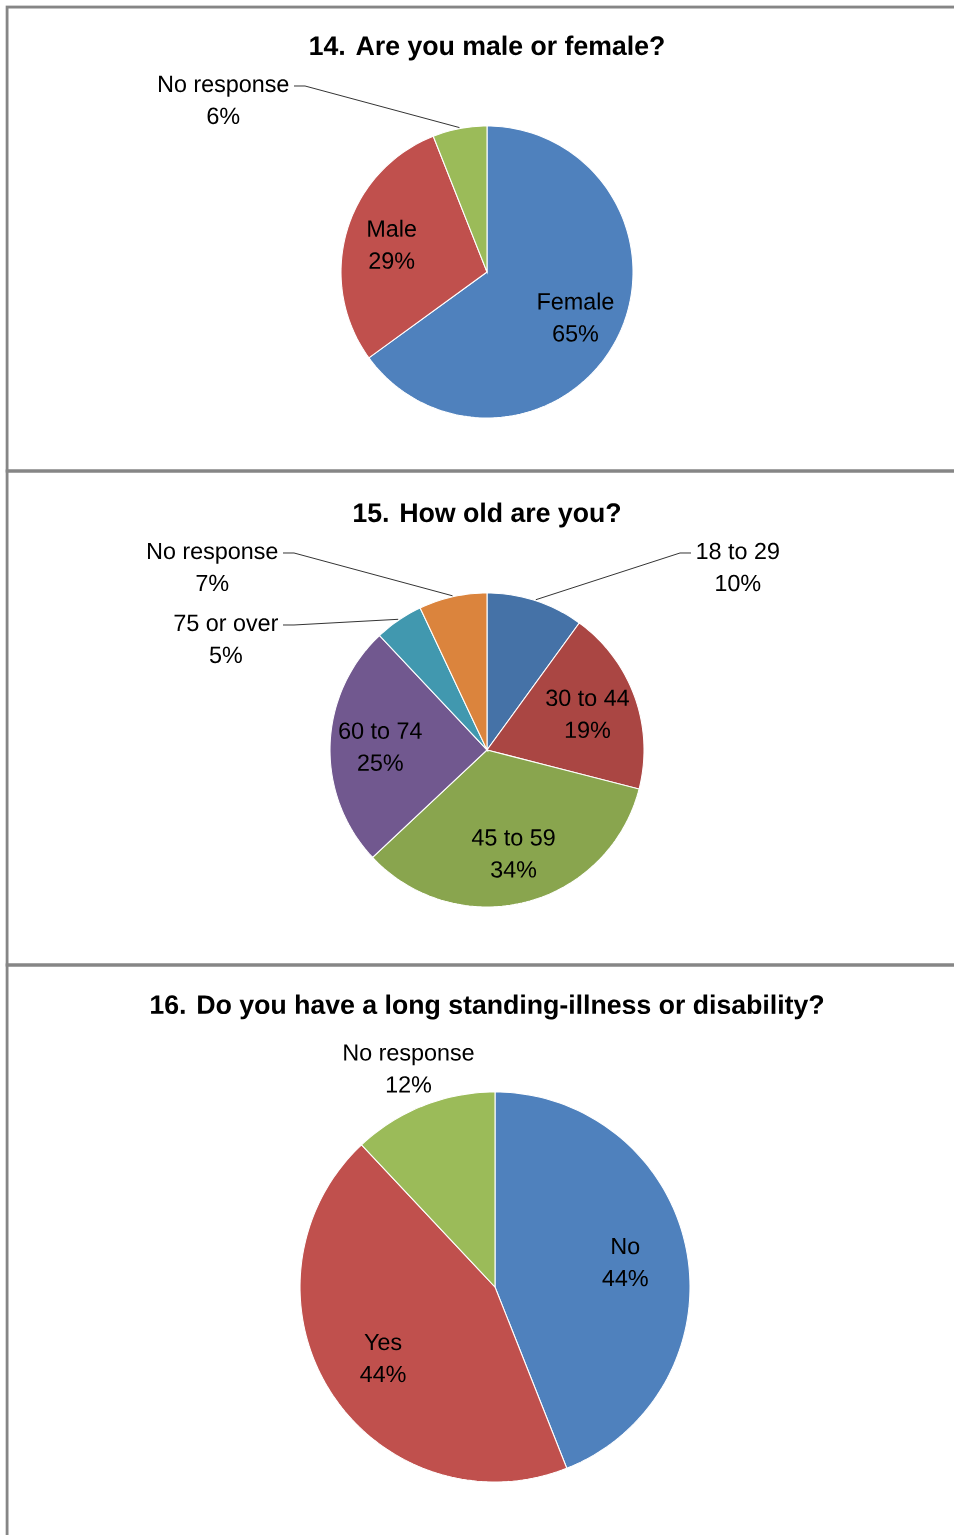 This screenshot has height=1535, width=954. I want to click on data-label: 12%, so click(409, 1084).